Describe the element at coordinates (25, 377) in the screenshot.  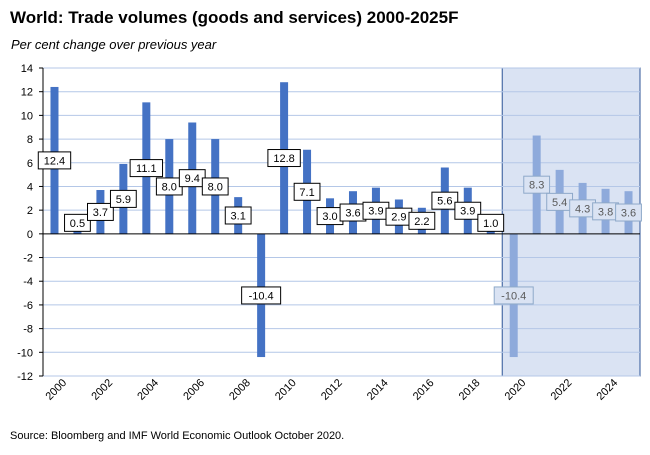
I see `y-tick-label: -12` at that location.